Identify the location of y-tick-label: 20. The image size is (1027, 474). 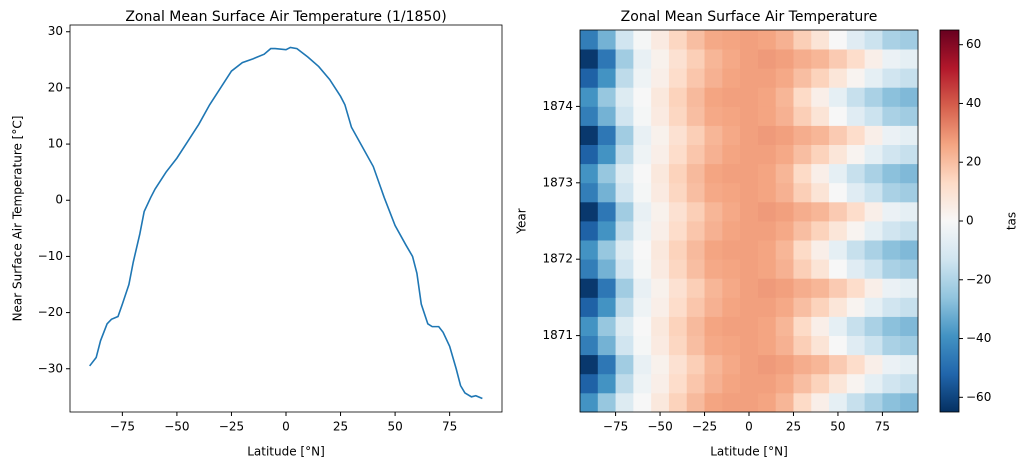
(55, 87).